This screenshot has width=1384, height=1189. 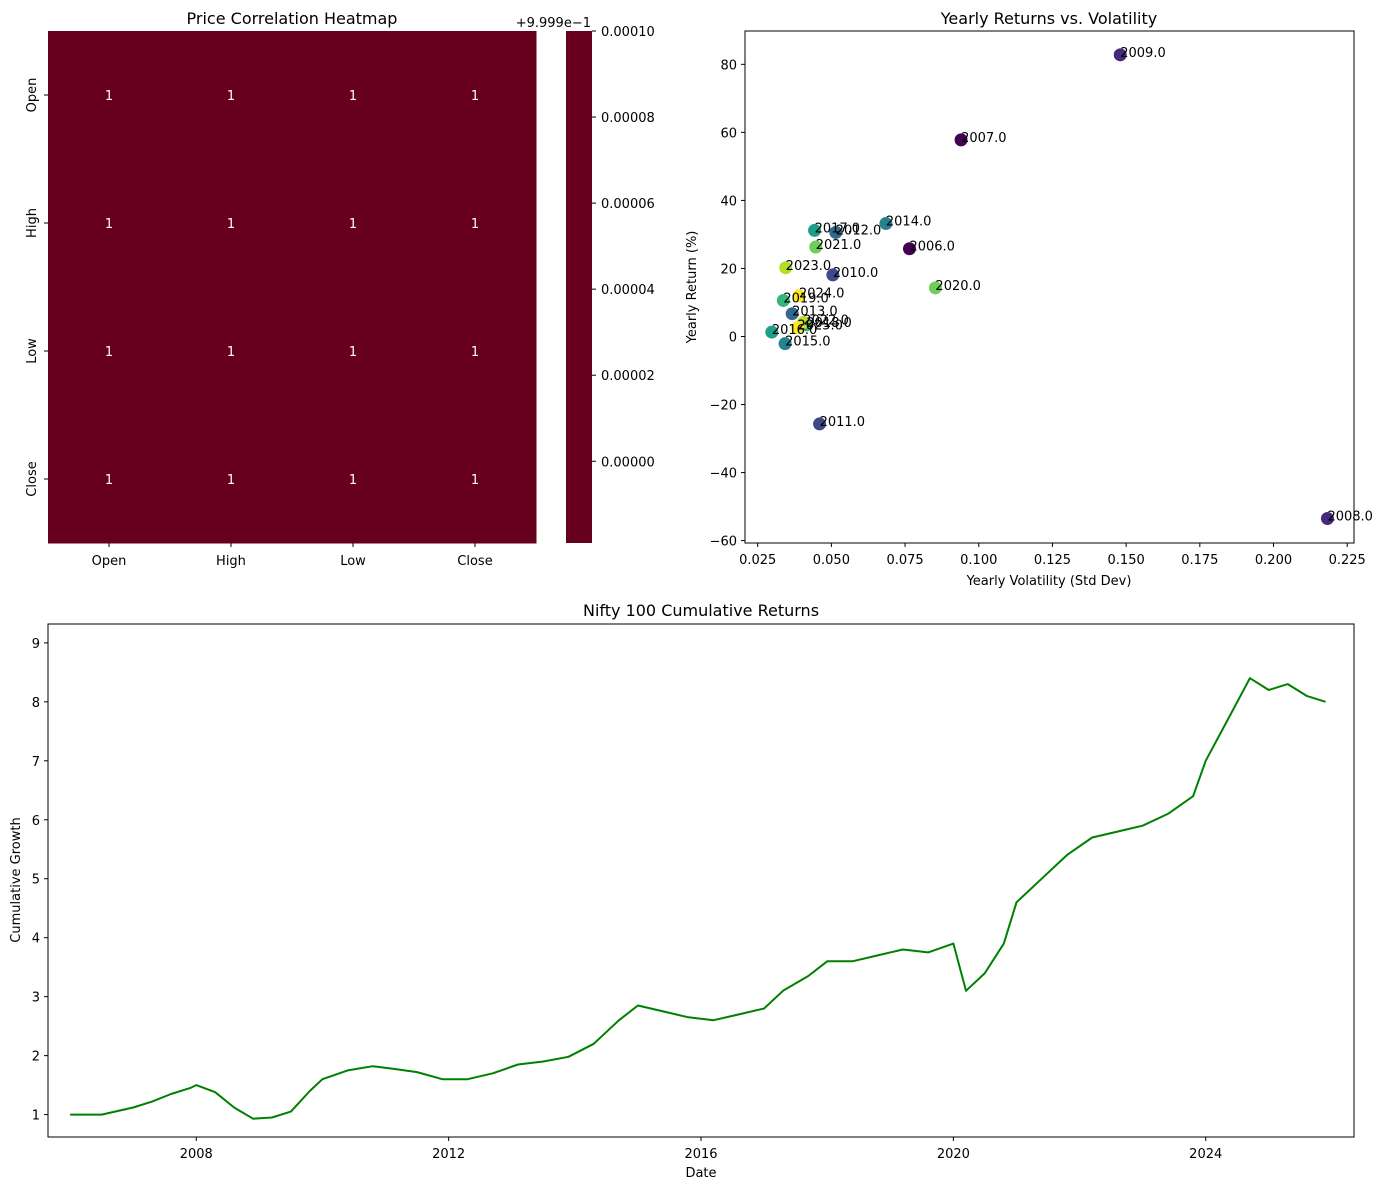 What do you see at coordinates (36, 821) in the screenshot?
I see `line-ytick-label: 6` at bounding box center [36, 821].